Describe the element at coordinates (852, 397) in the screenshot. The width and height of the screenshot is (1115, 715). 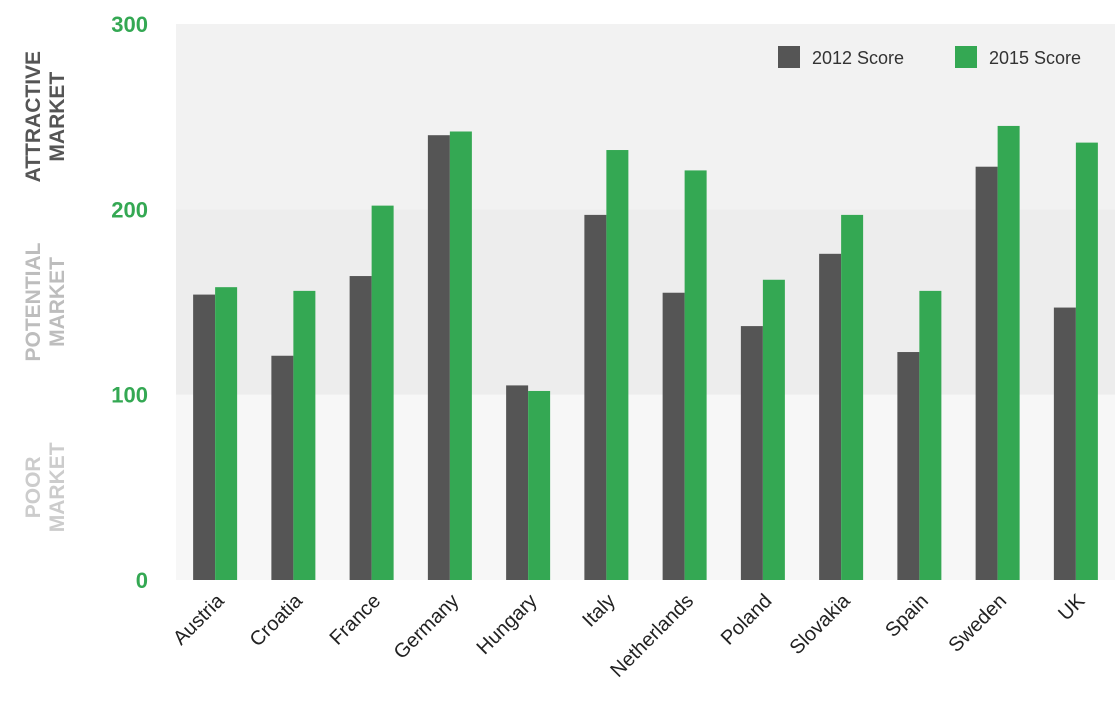
I see `bar-slovakia-series2` at that location.